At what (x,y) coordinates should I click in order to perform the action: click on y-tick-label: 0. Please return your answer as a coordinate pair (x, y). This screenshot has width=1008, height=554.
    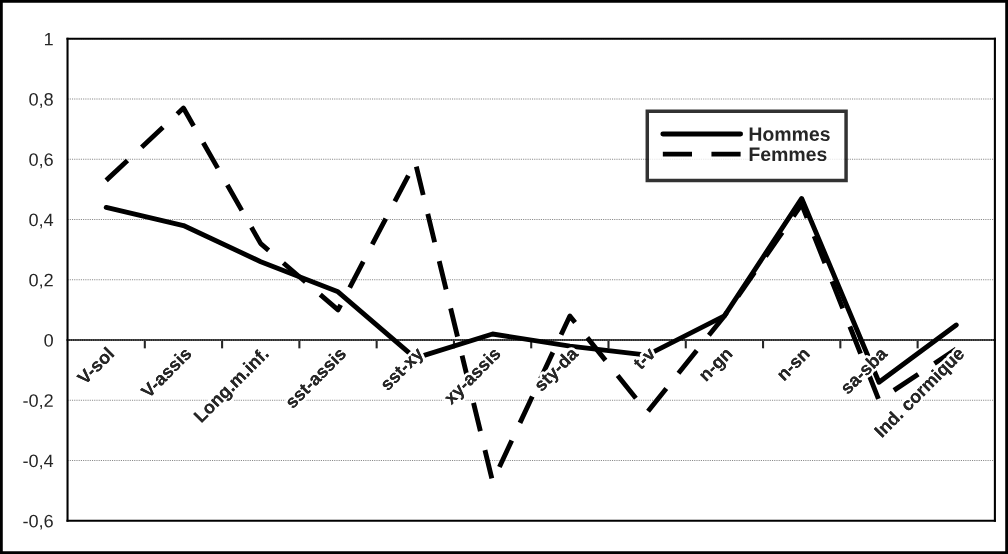
    Looking at the image, I should click on (48, 340).